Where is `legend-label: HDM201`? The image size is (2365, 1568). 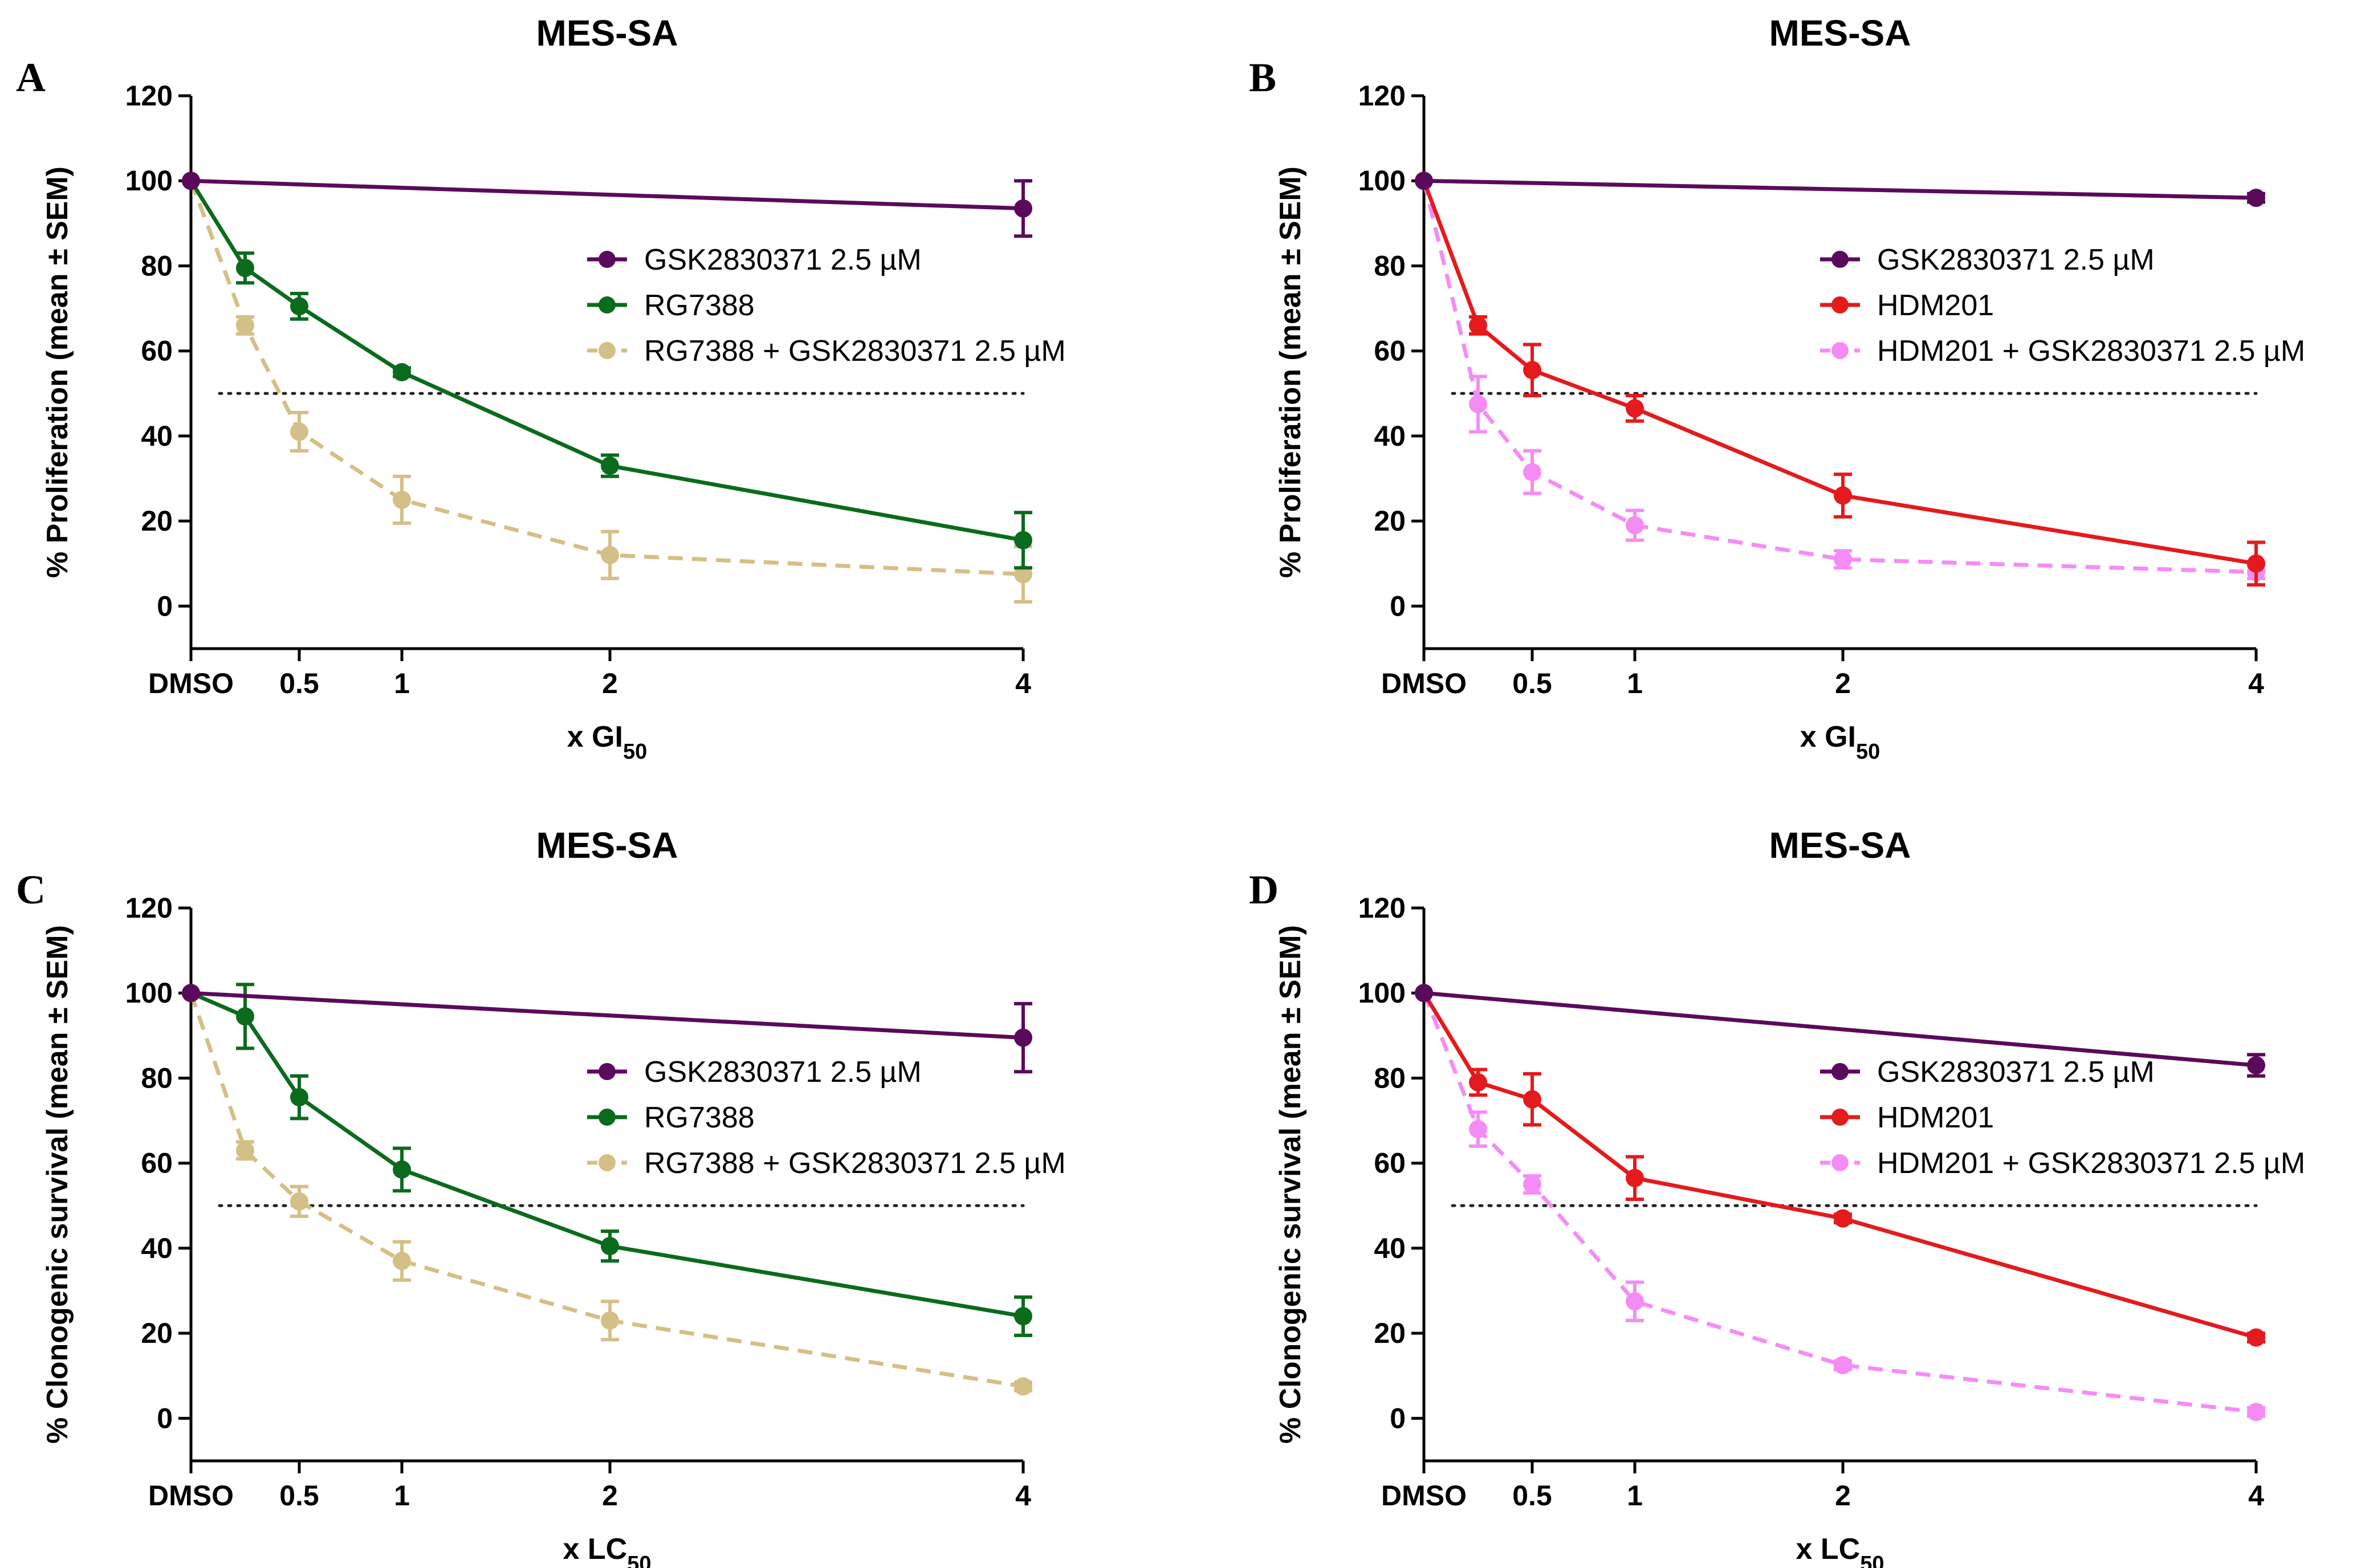
legend-label: HDM201 is located at coordinates (1935, 1117).